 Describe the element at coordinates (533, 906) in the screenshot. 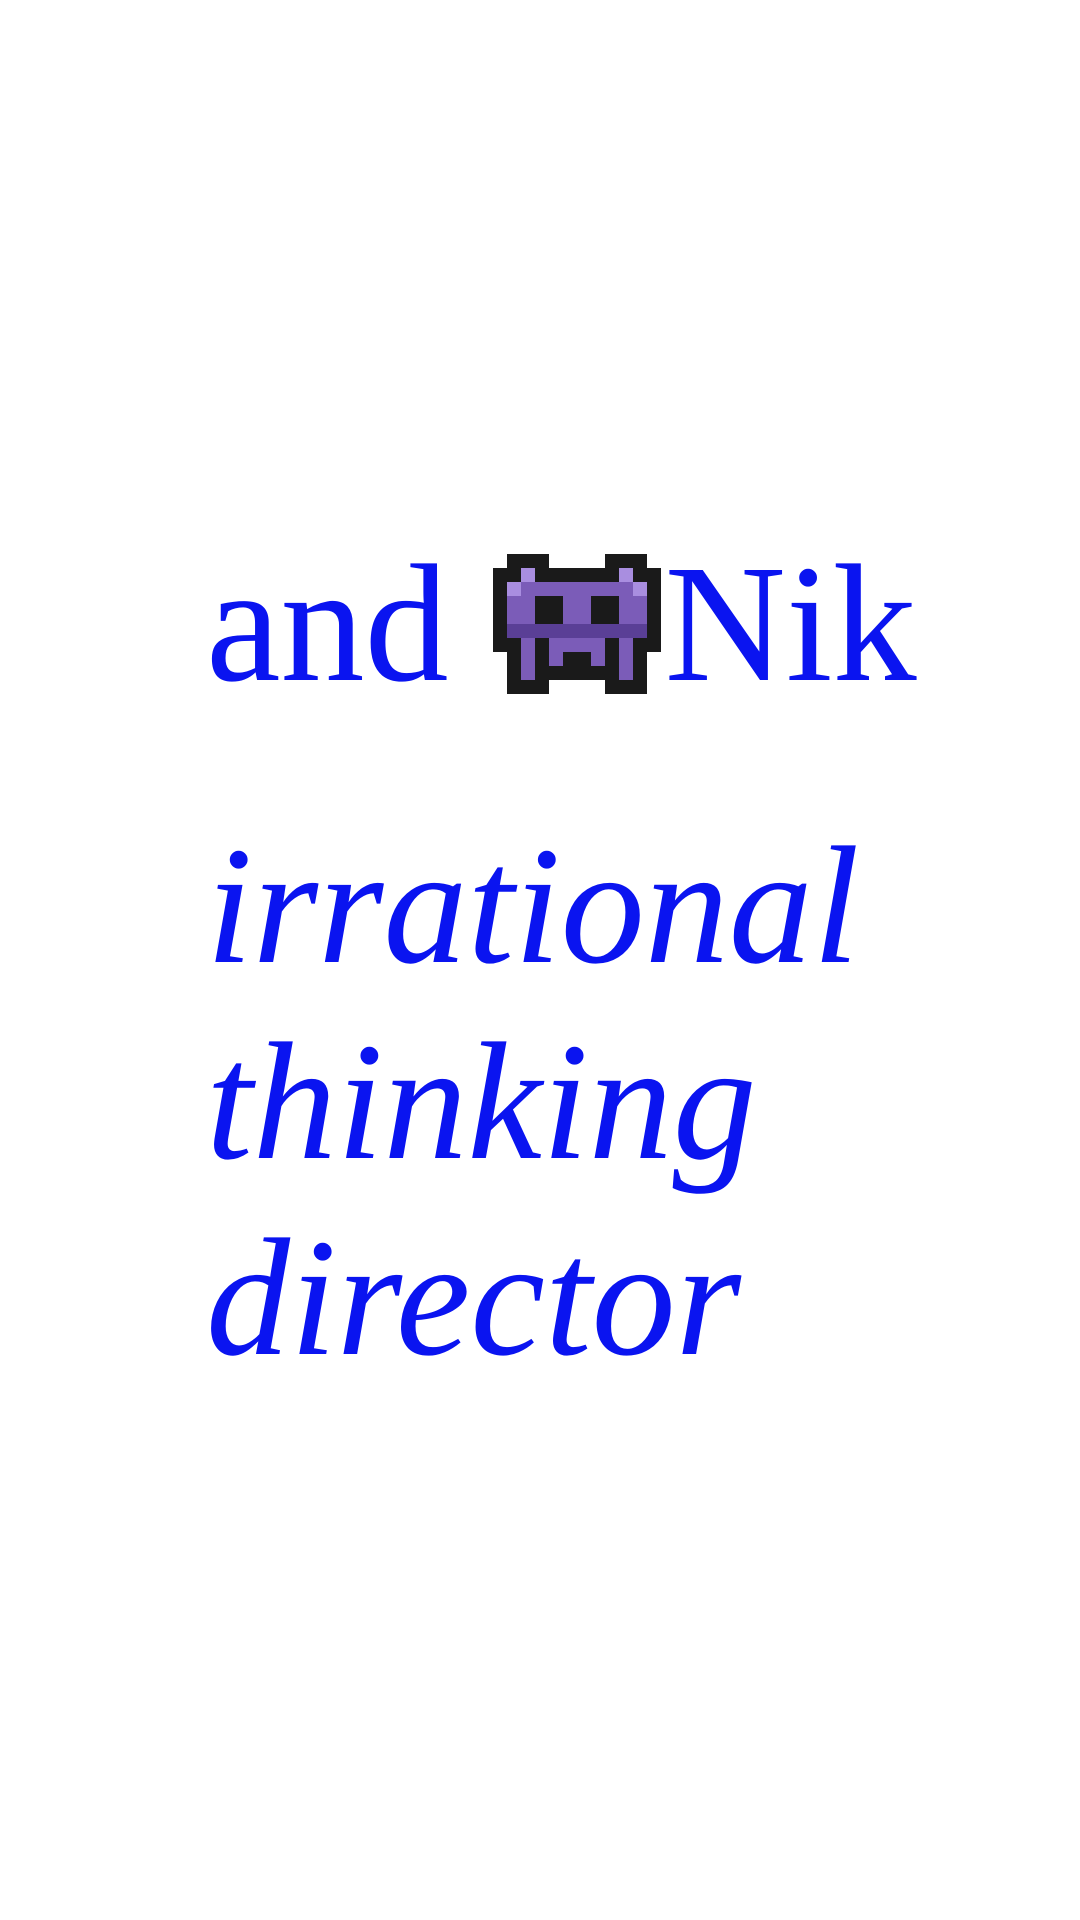

I see `role-line-1: irrational` at that location.